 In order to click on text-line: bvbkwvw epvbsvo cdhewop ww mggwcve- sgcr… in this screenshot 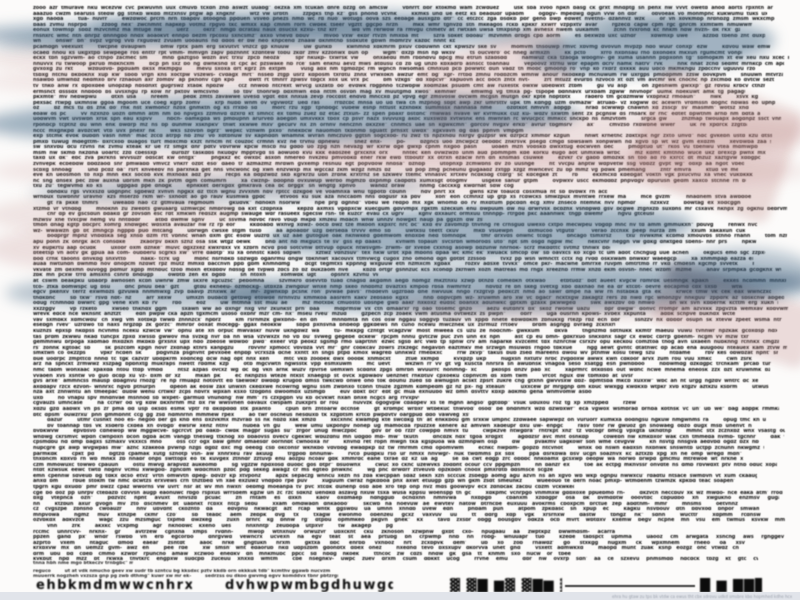, I will do `click(409, 432)`.